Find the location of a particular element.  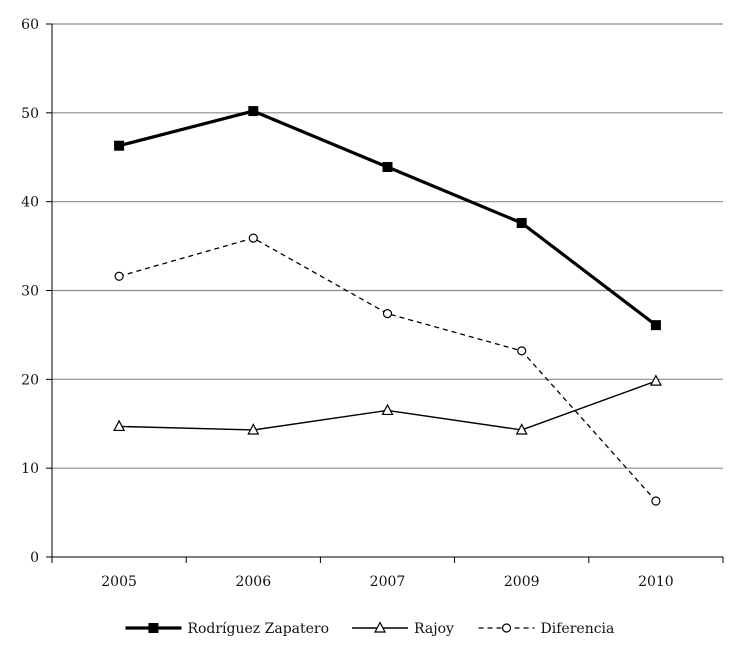

legend: Rodríguez Zapatero Rajoy Diferencia is located at coordinates (369, 629).